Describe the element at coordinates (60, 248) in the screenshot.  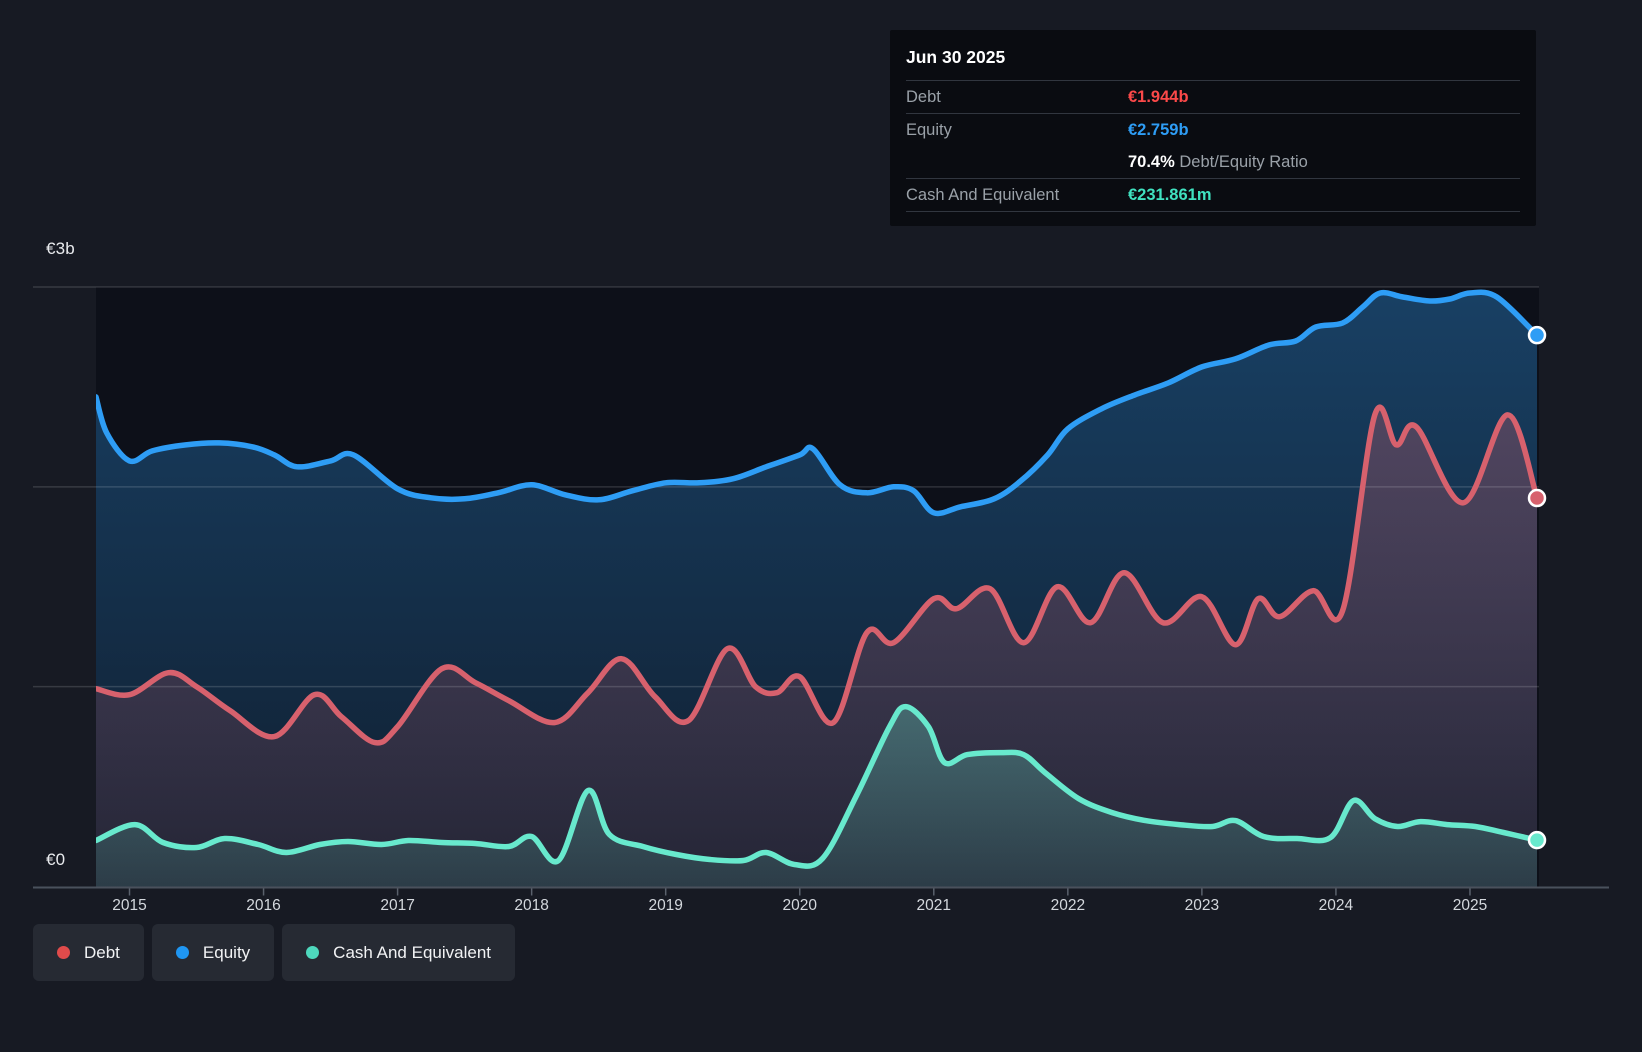
I see `y-axis-label-max: €3b` at that location.